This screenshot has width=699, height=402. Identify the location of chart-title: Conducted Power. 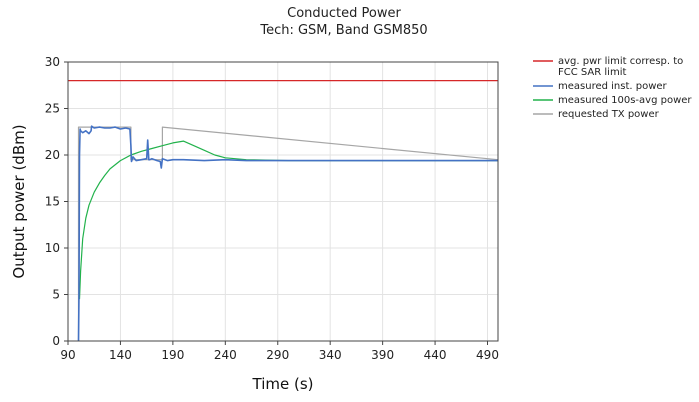
(344, 13).